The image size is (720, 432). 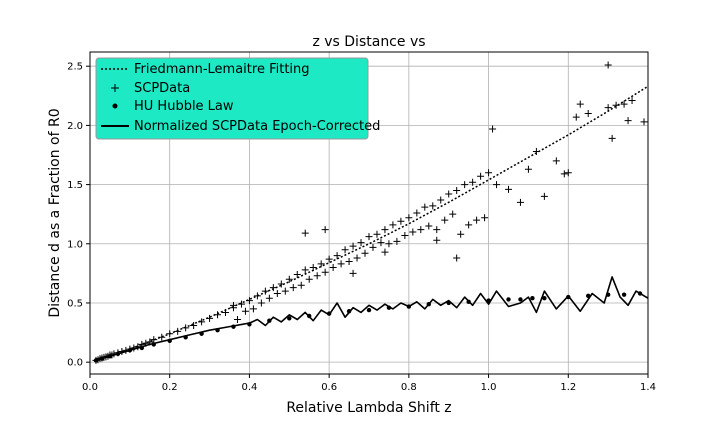 I want to click on legend-label: Normalized SCPData Epoch-Corrected, so click(x=257, y=126).